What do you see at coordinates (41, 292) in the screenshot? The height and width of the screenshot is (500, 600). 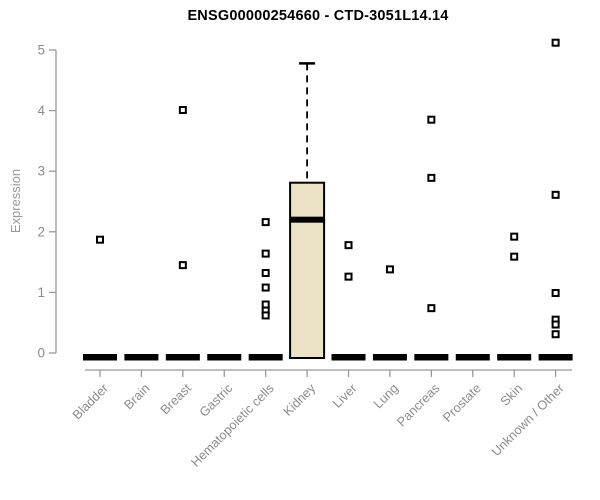 I see `y-tick-label: 1` at bounding box center [41, 292].